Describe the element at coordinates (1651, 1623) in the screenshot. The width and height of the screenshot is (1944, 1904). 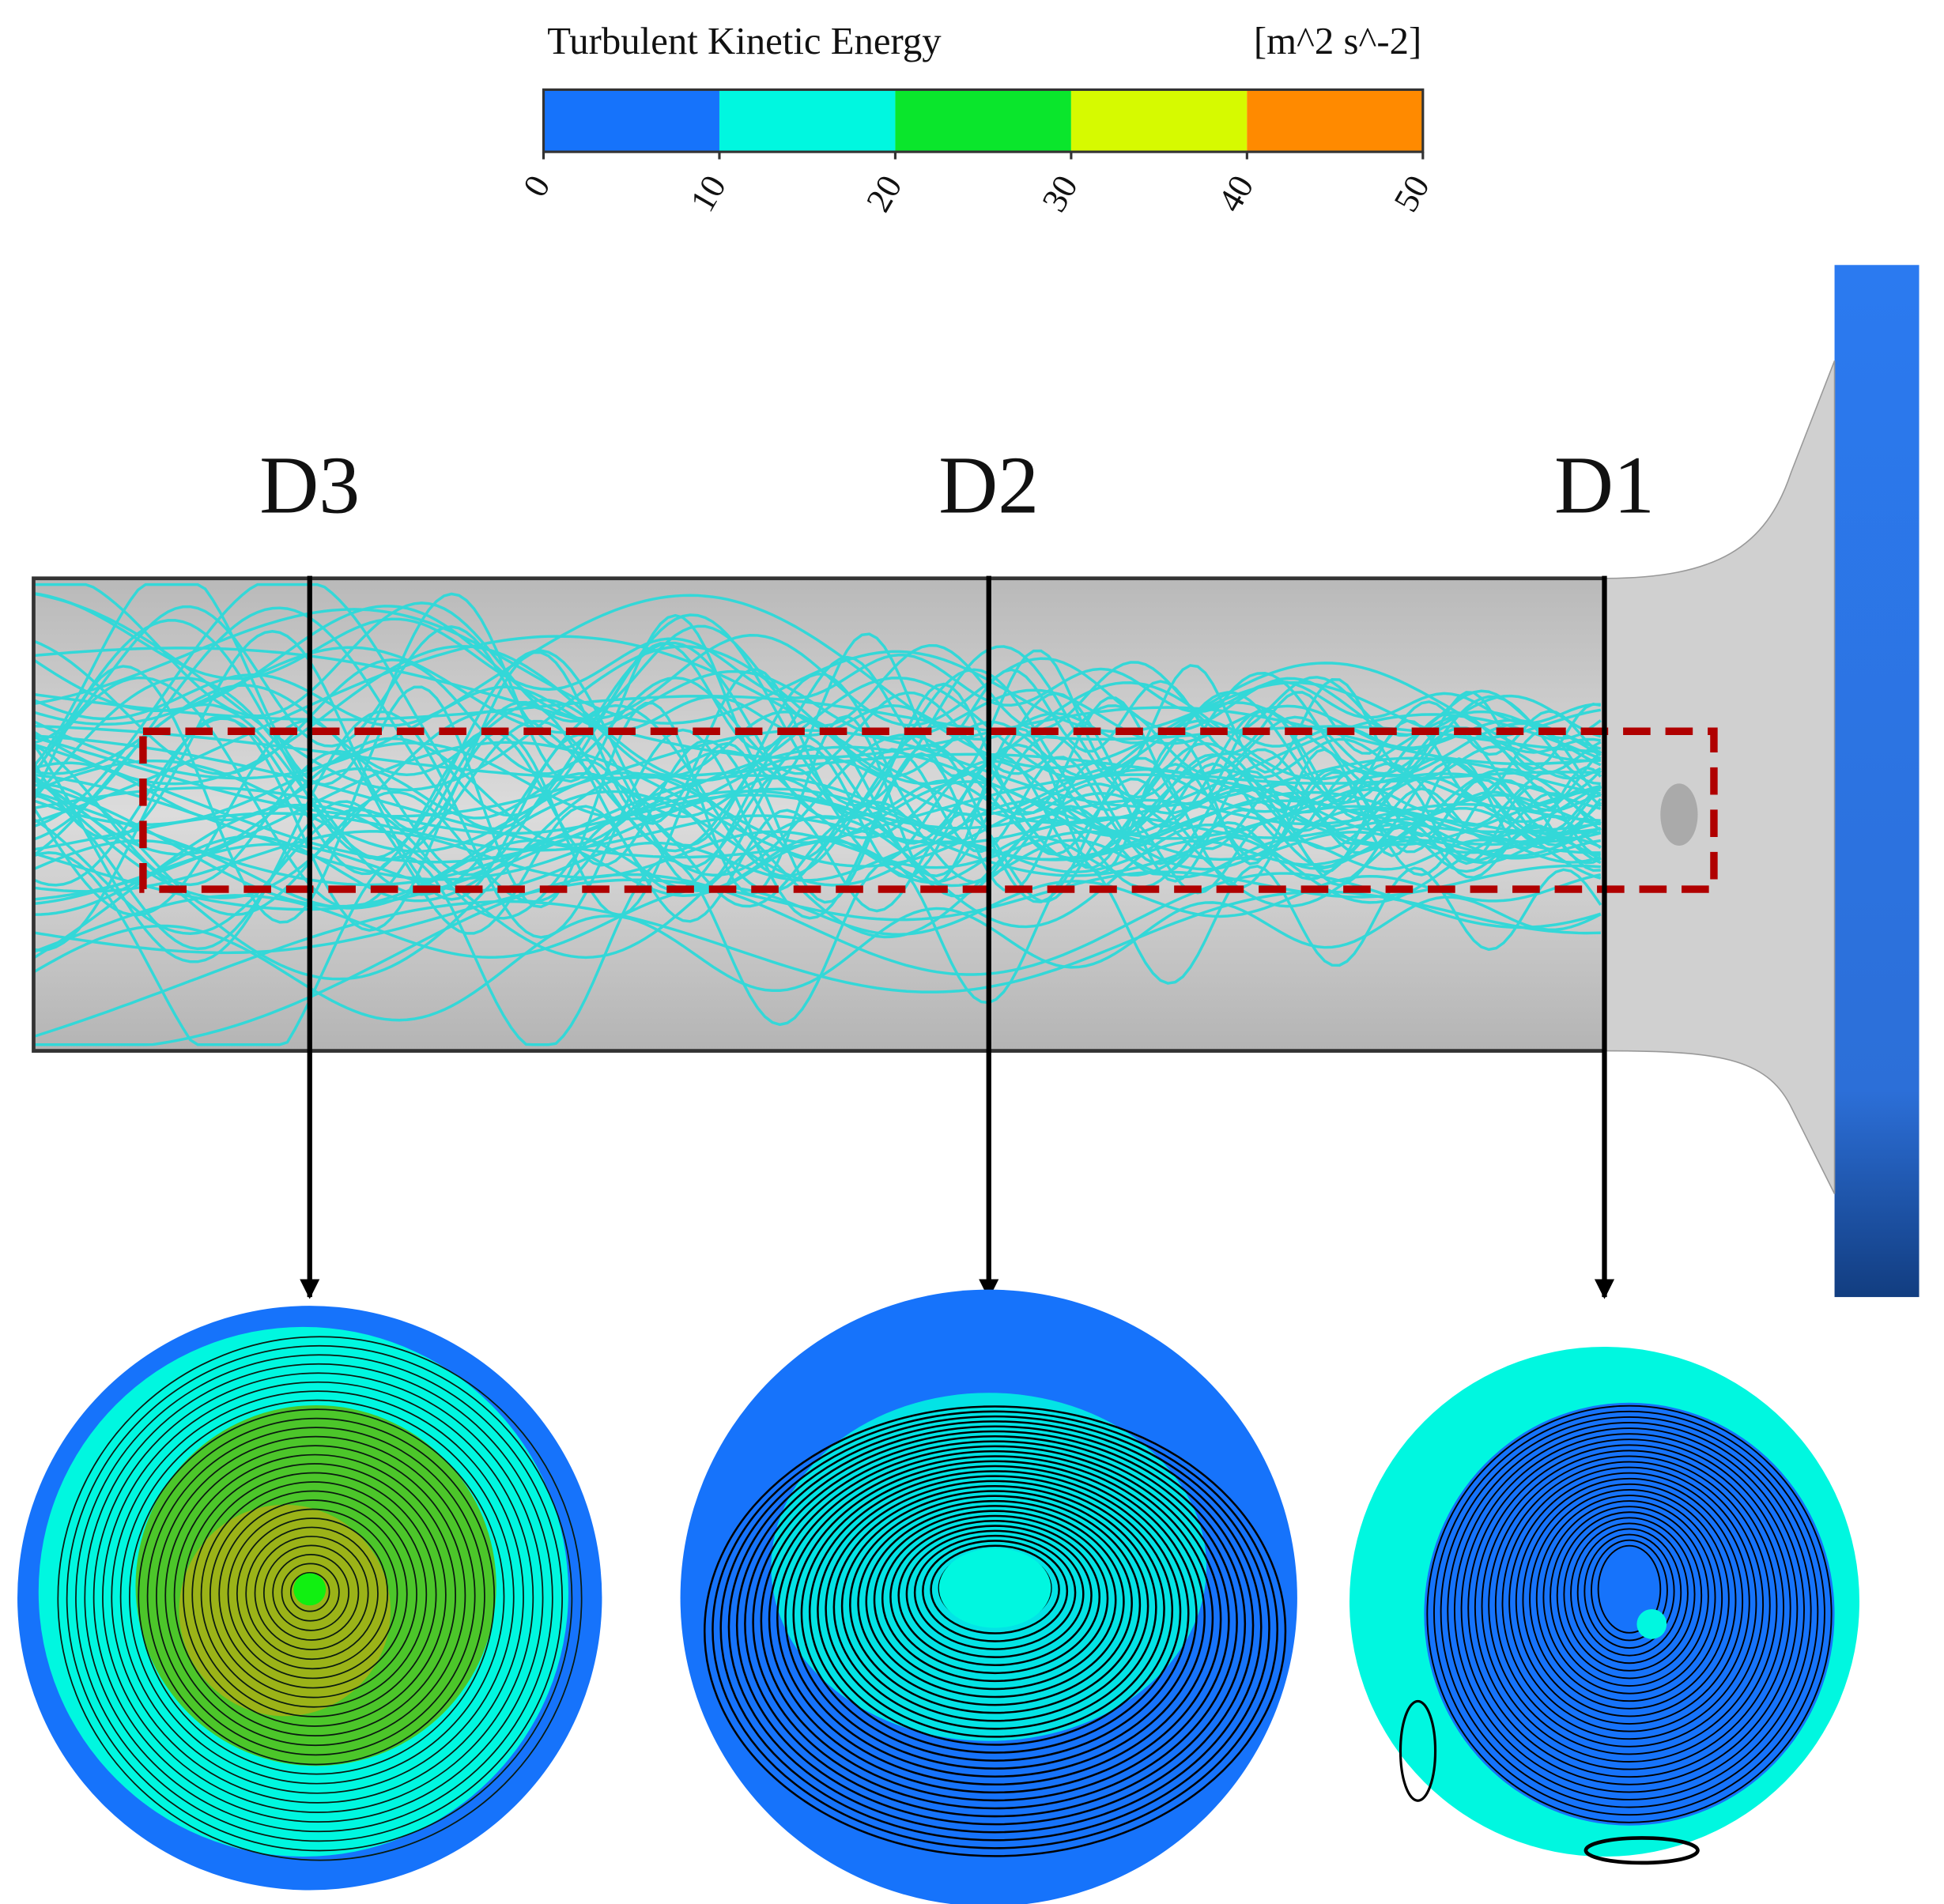
I see `core` at that location.